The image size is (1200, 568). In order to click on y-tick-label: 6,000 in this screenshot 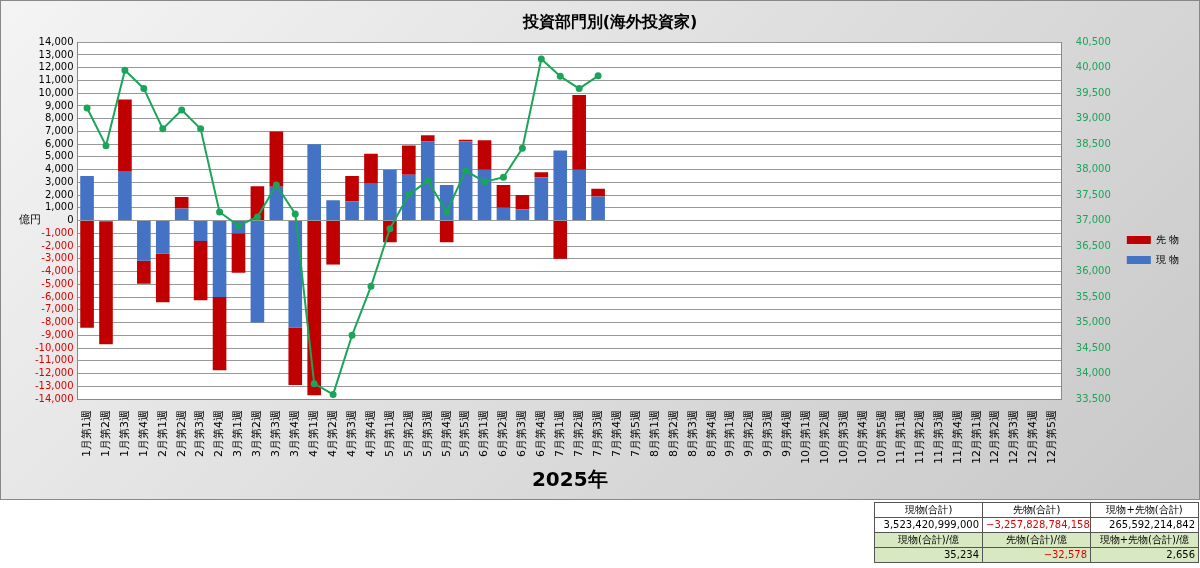, I will do `click(59, 143)`.